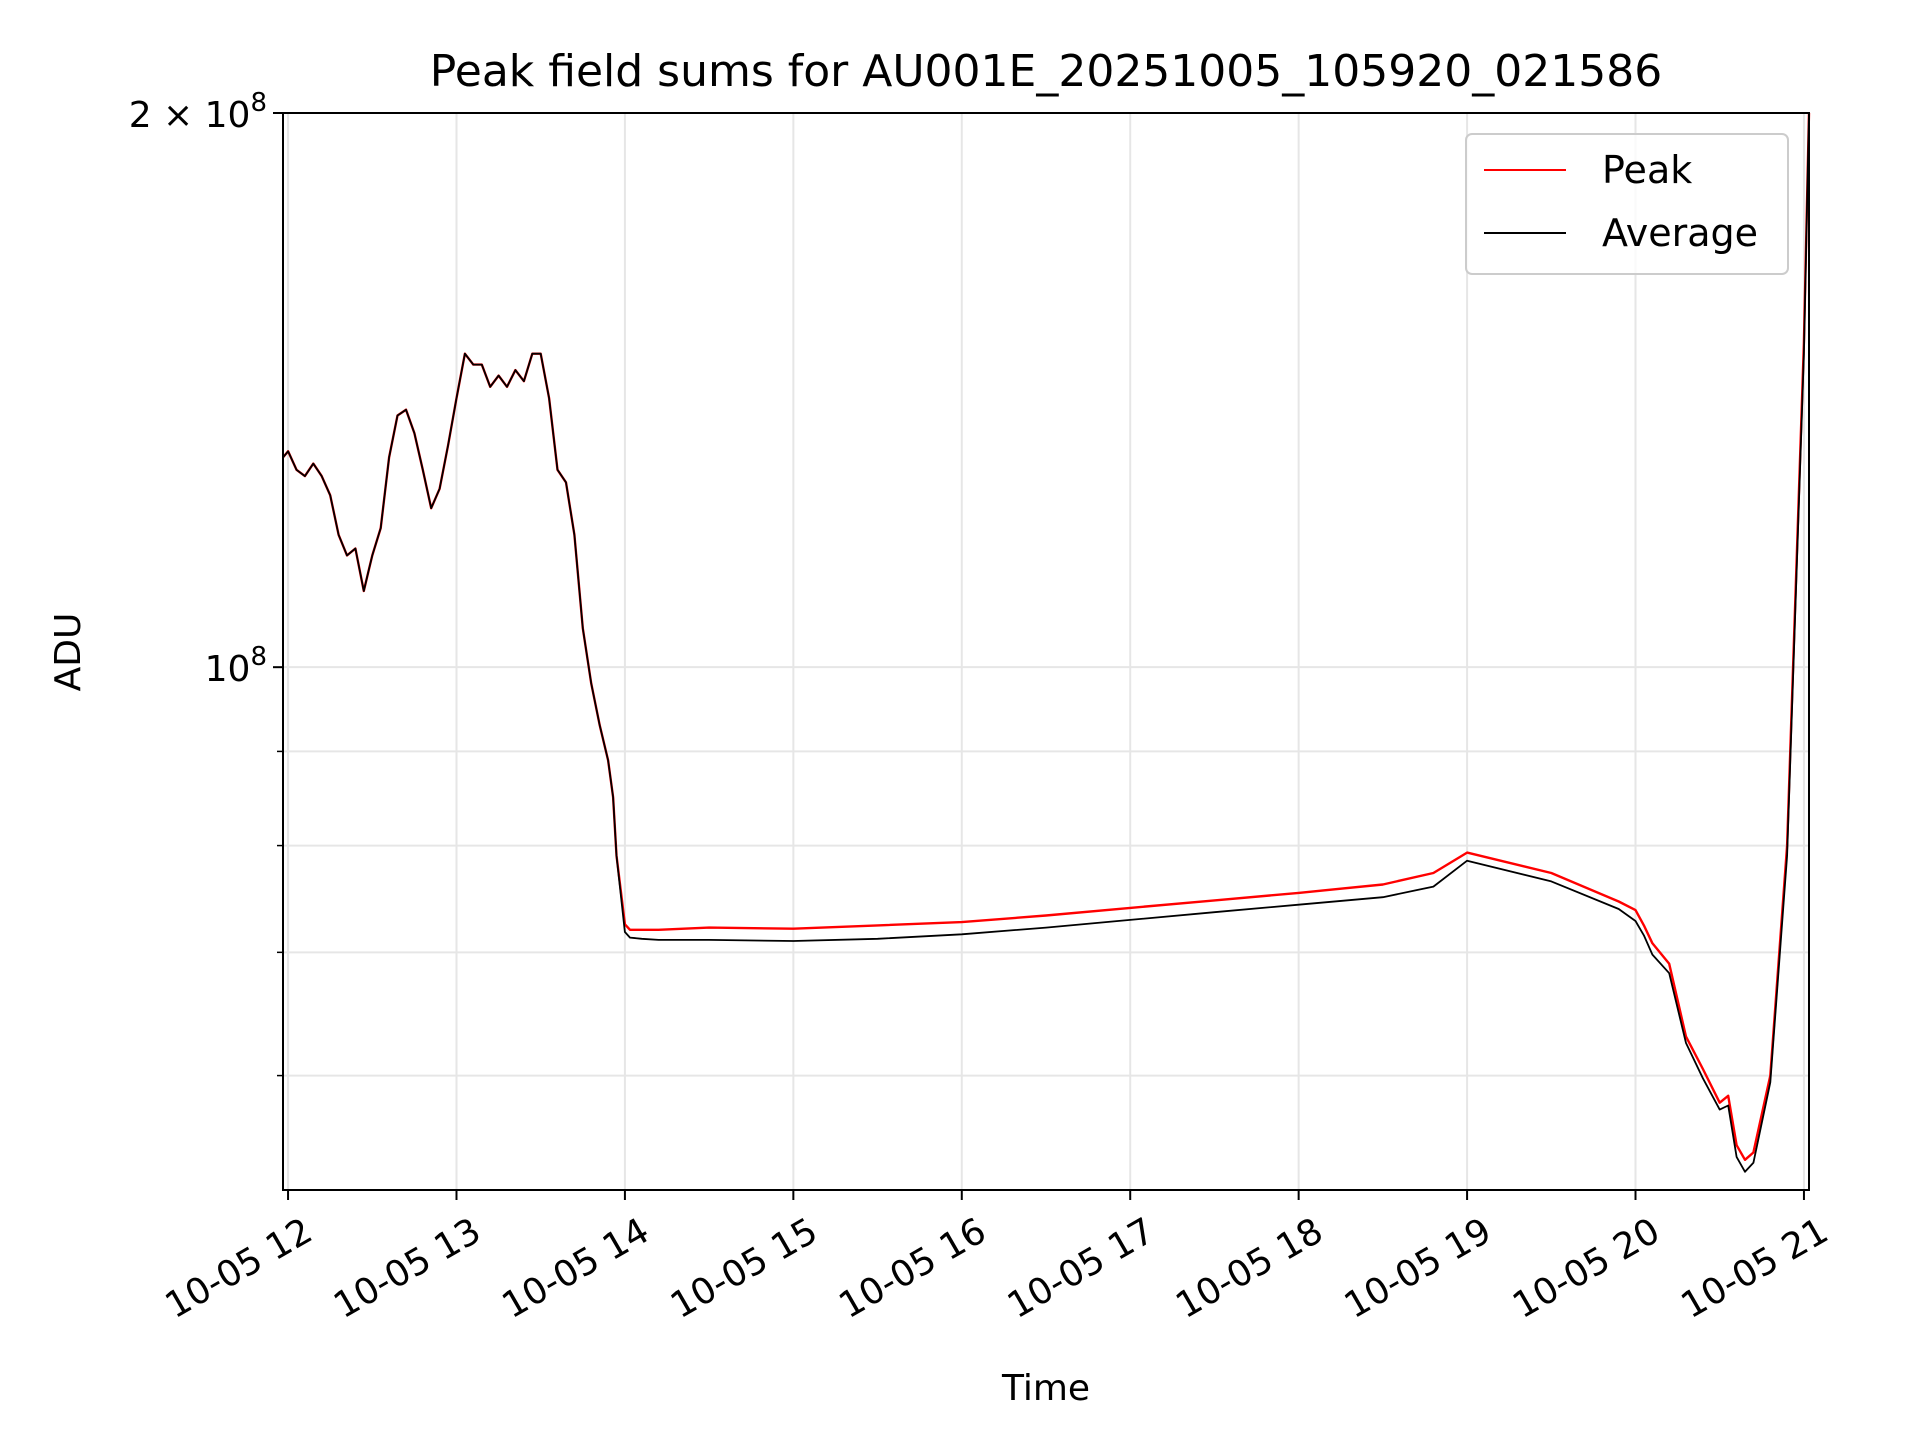 The image size is (1920, 1440). Describe the element at coordinates (68, 652) in the screenshot. I see `y-axis-label: ADU` at that location.